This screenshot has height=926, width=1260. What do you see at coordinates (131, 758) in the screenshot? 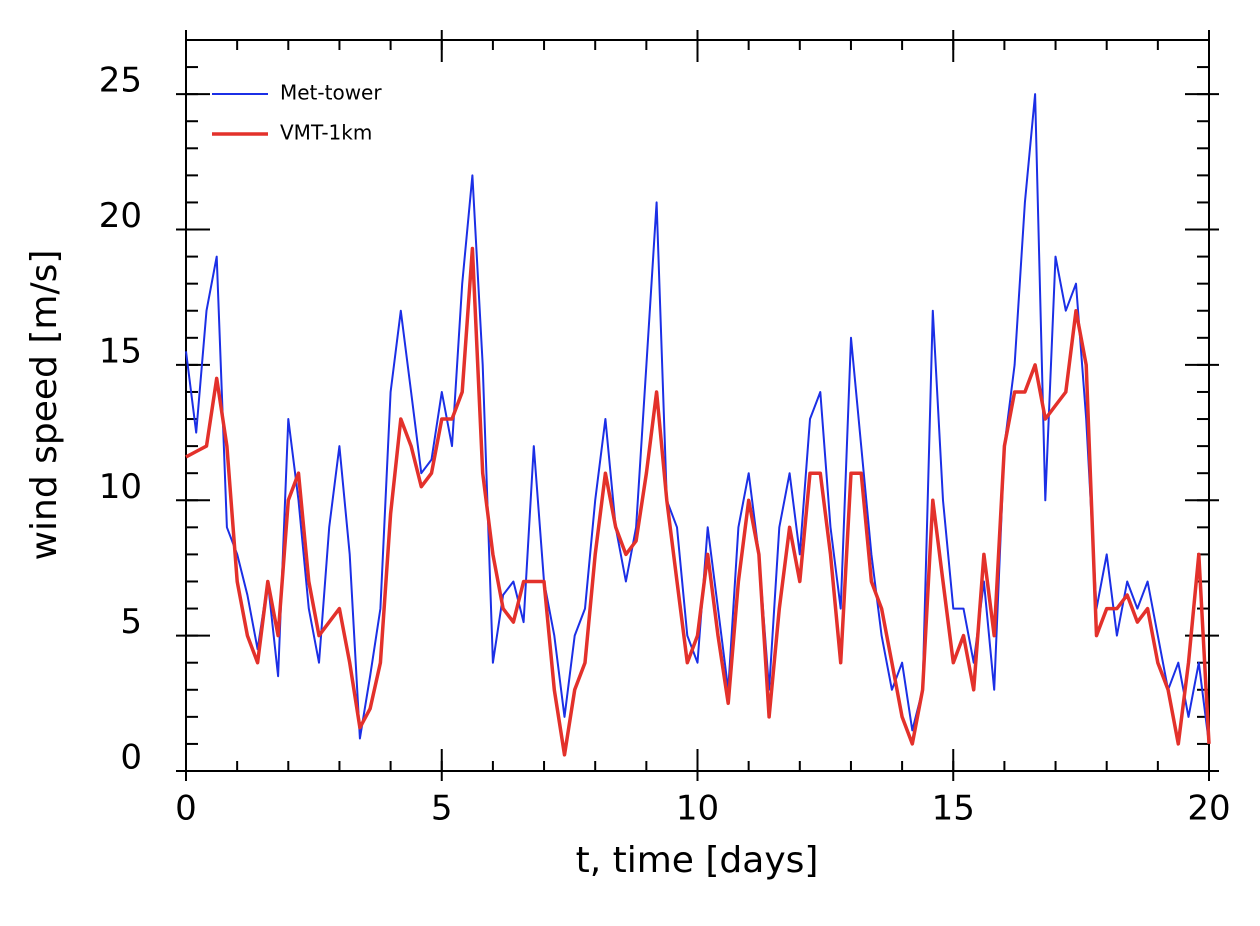
I see `y-tick-label: 0` at bounding box center [131, 758].